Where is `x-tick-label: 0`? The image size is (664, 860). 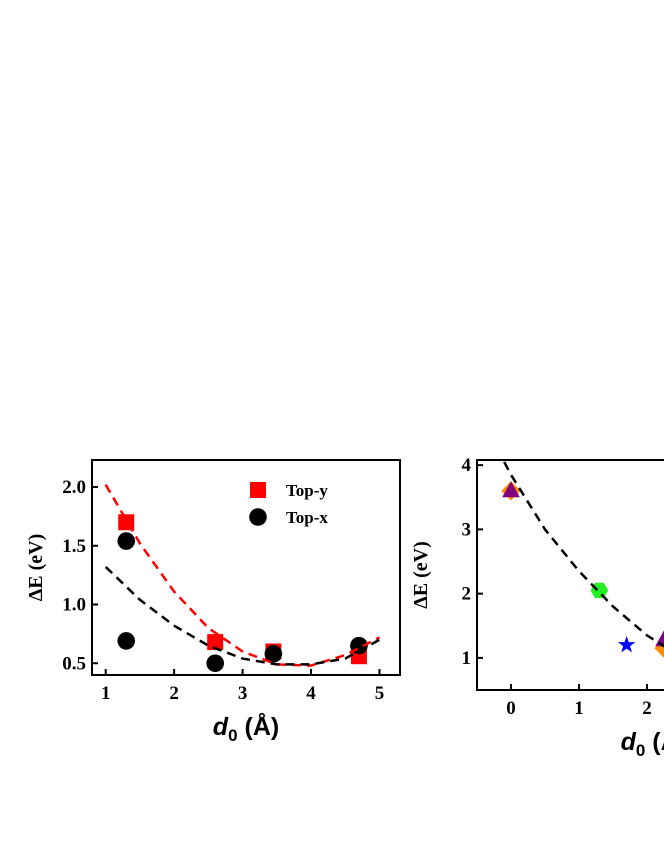 x-tick-label: 0 is located at coordinates (511, 708).